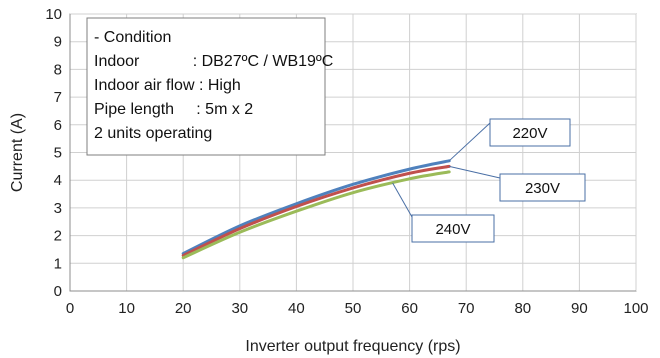  I want to click on series-lines, so click(316, 209).